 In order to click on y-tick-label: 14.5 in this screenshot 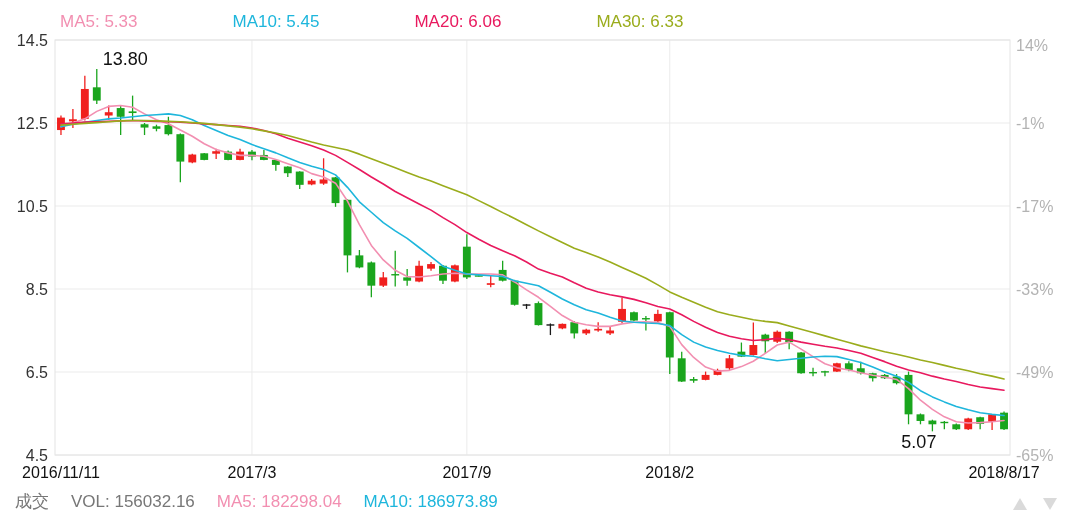, I will do `click(32, 40)`.